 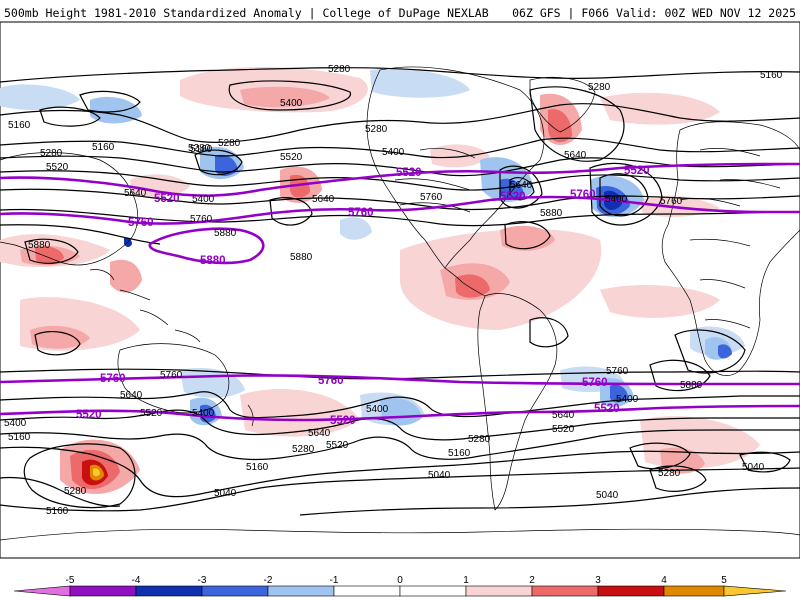 I want to click on colorbar-tick: 2, so click(x=532, y=580).